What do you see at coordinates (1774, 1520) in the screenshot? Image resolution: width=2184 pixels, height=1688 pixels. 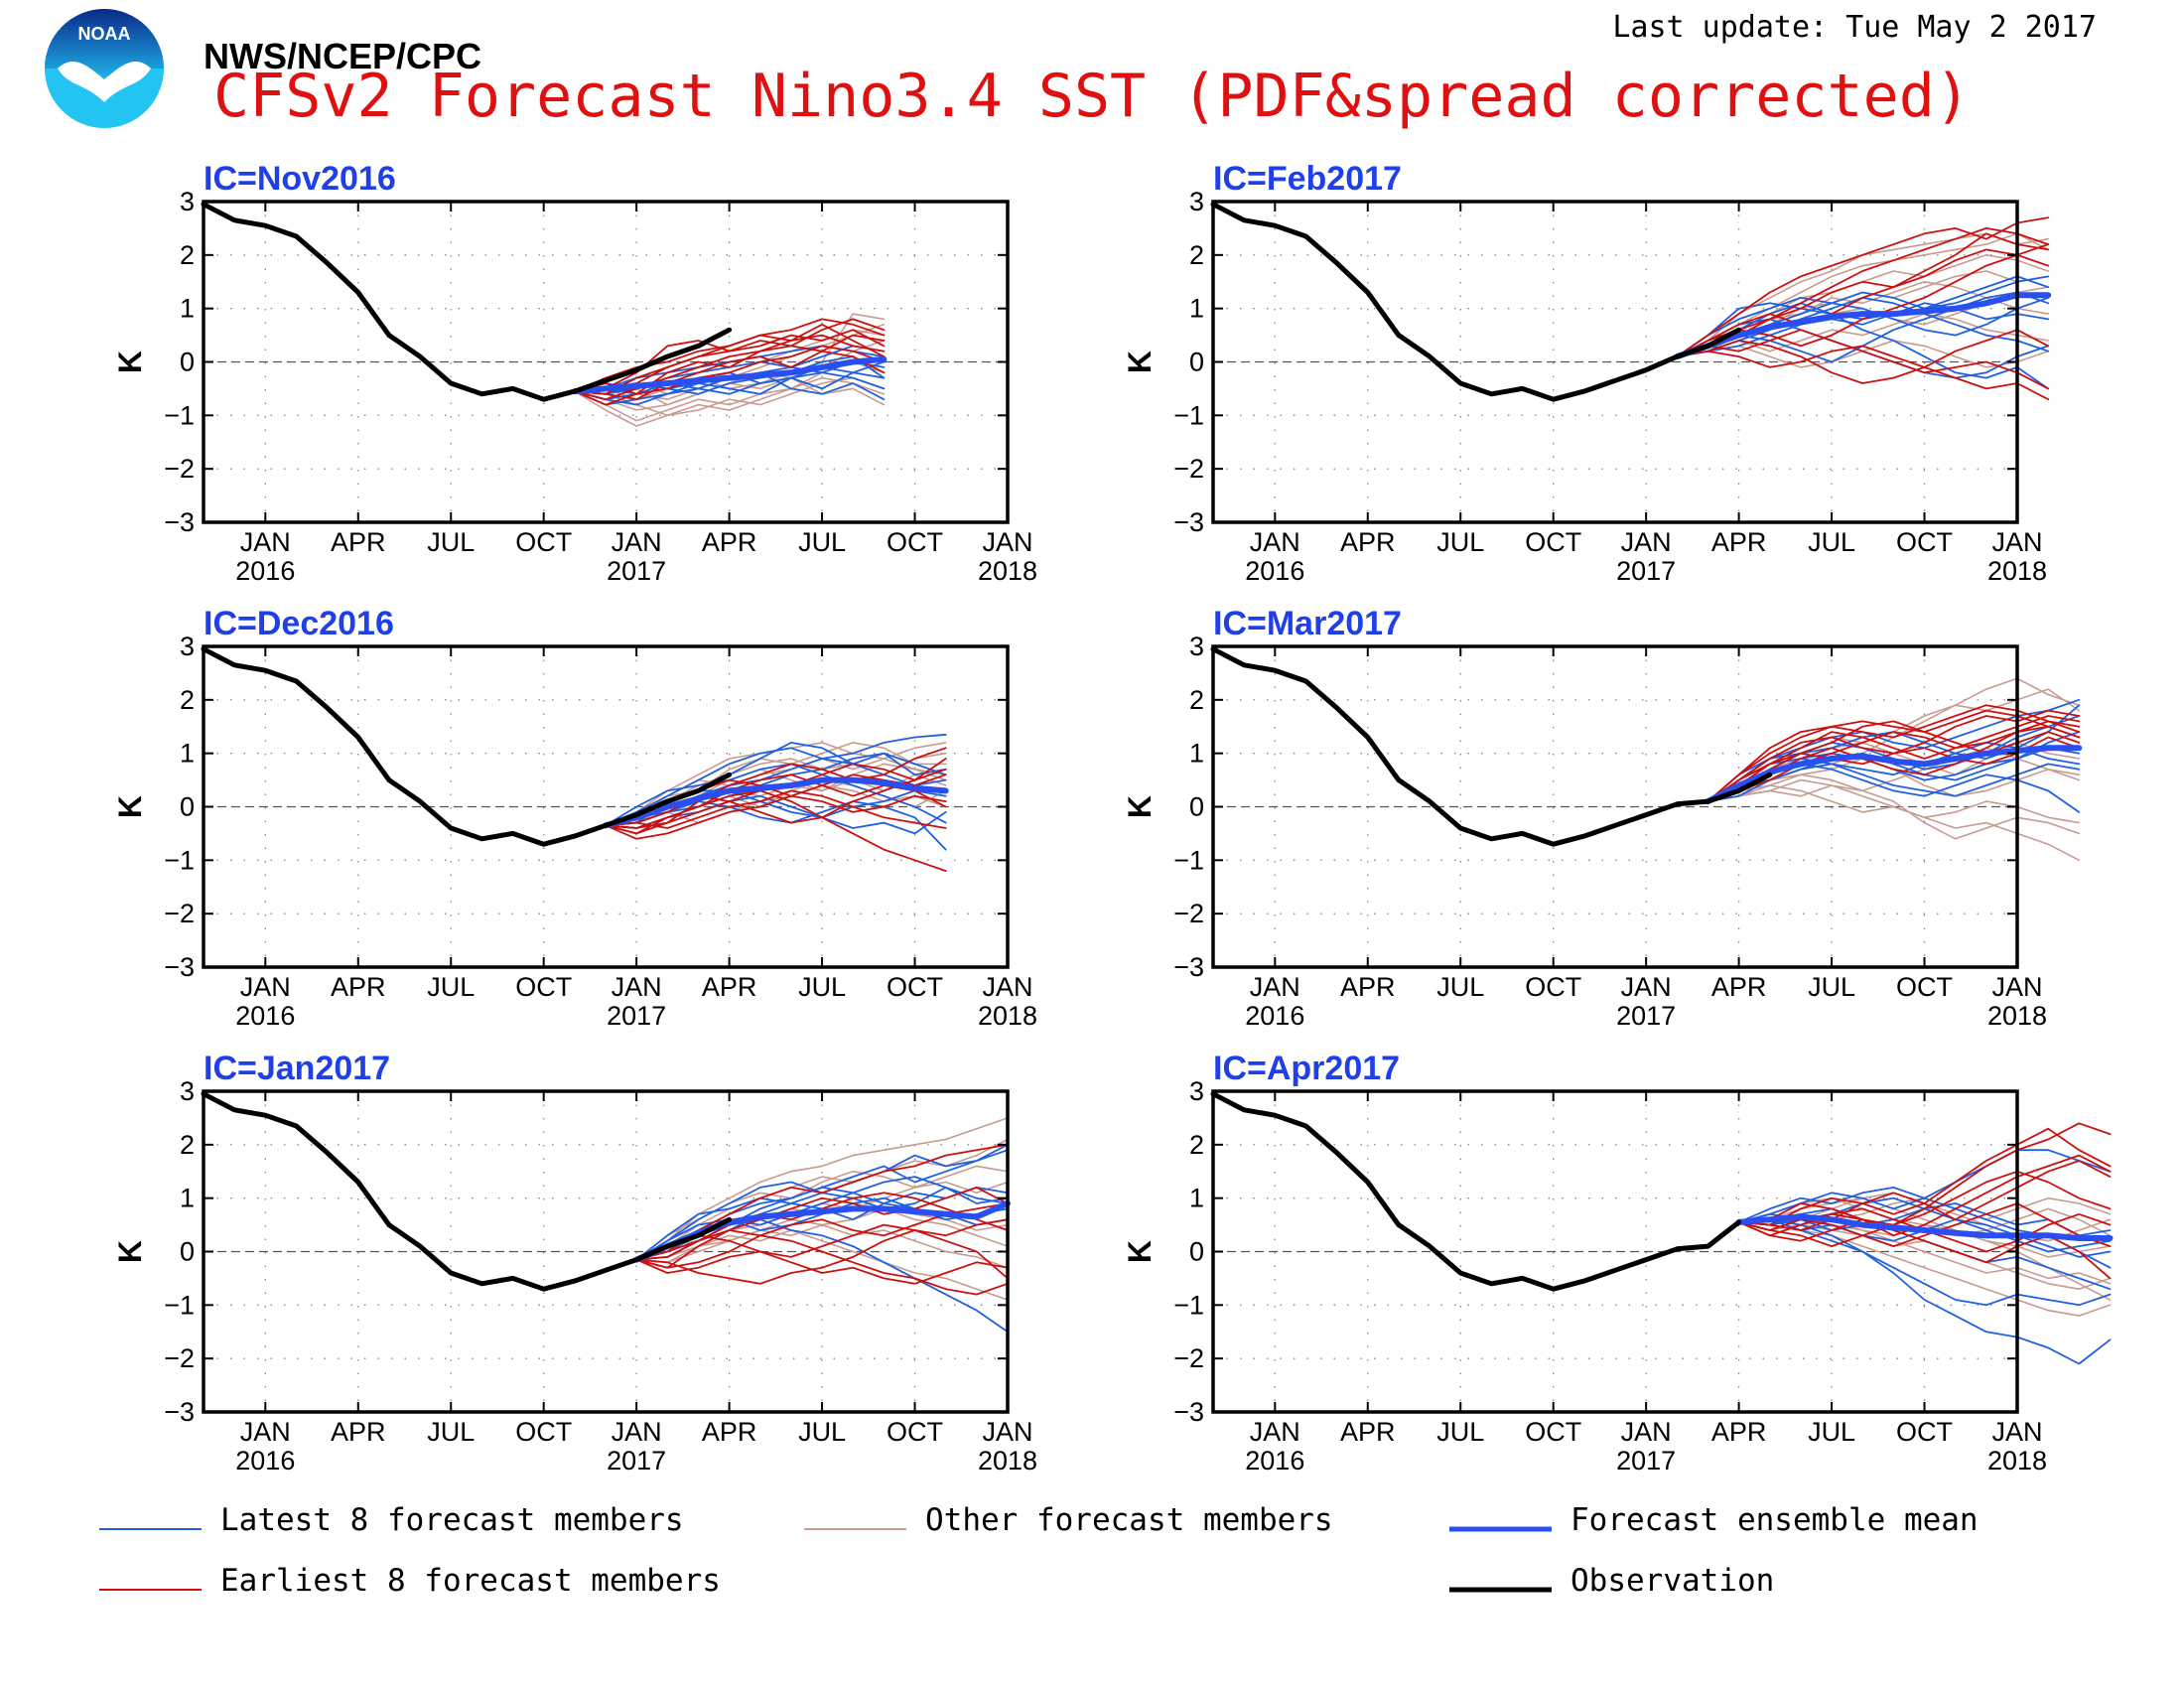 I see `legend-label-mean: Forecast ensemble mean` at bounding box center [1774, 1520].